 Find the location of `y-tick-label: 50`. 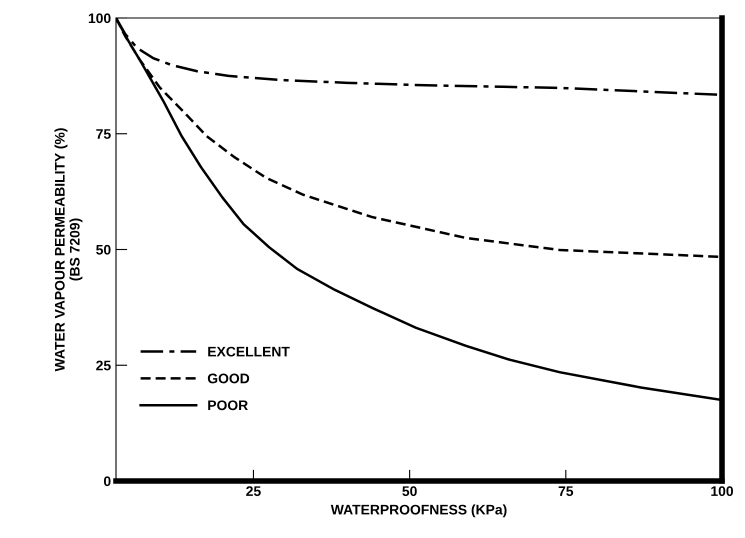

y-tick-label: 50 is located at coordinates (103, 249).